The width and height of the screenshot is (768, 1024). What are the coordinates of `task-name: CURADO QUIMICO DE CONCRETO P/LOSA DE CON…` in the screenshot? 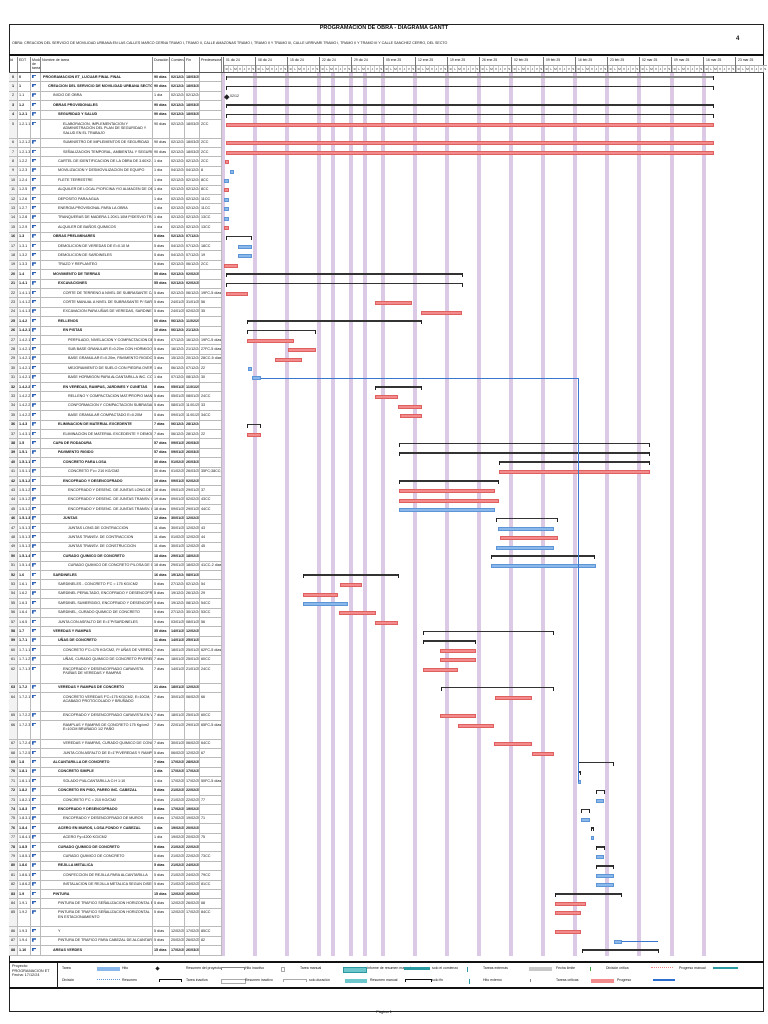 It's located at (97, 565).